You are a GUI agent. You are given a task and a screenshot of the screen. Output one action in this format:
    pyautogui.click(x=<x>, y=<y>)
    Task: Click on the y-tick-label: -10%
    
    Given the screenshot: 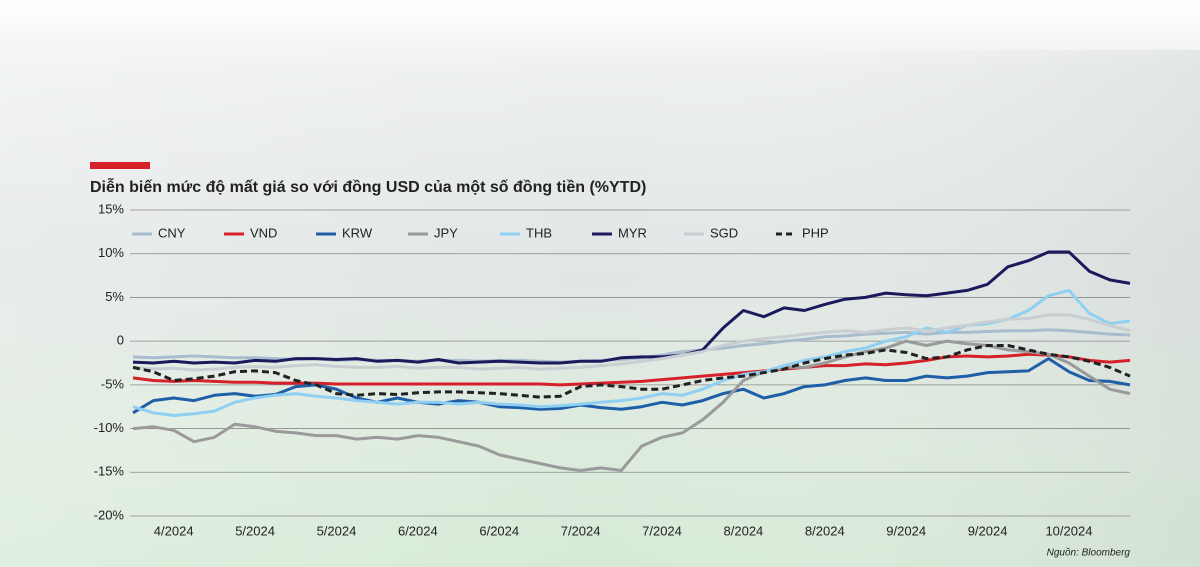 What is the action you would take?
    pyautogui.click(x=109, y=427)
    